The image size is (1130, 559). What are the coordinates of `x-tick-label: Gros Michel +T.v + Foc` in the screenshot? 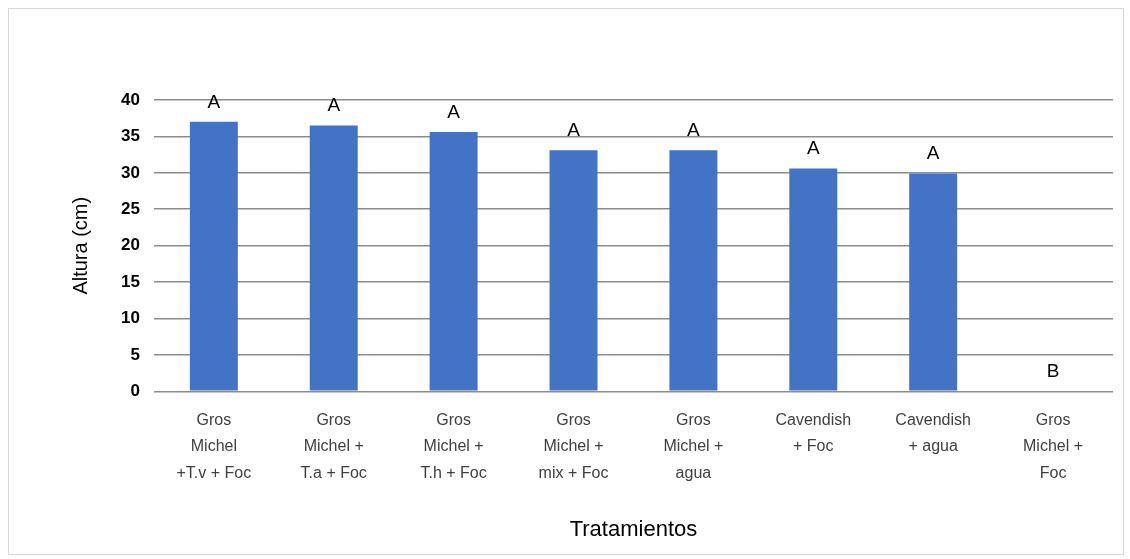 It's located at (214, 446).